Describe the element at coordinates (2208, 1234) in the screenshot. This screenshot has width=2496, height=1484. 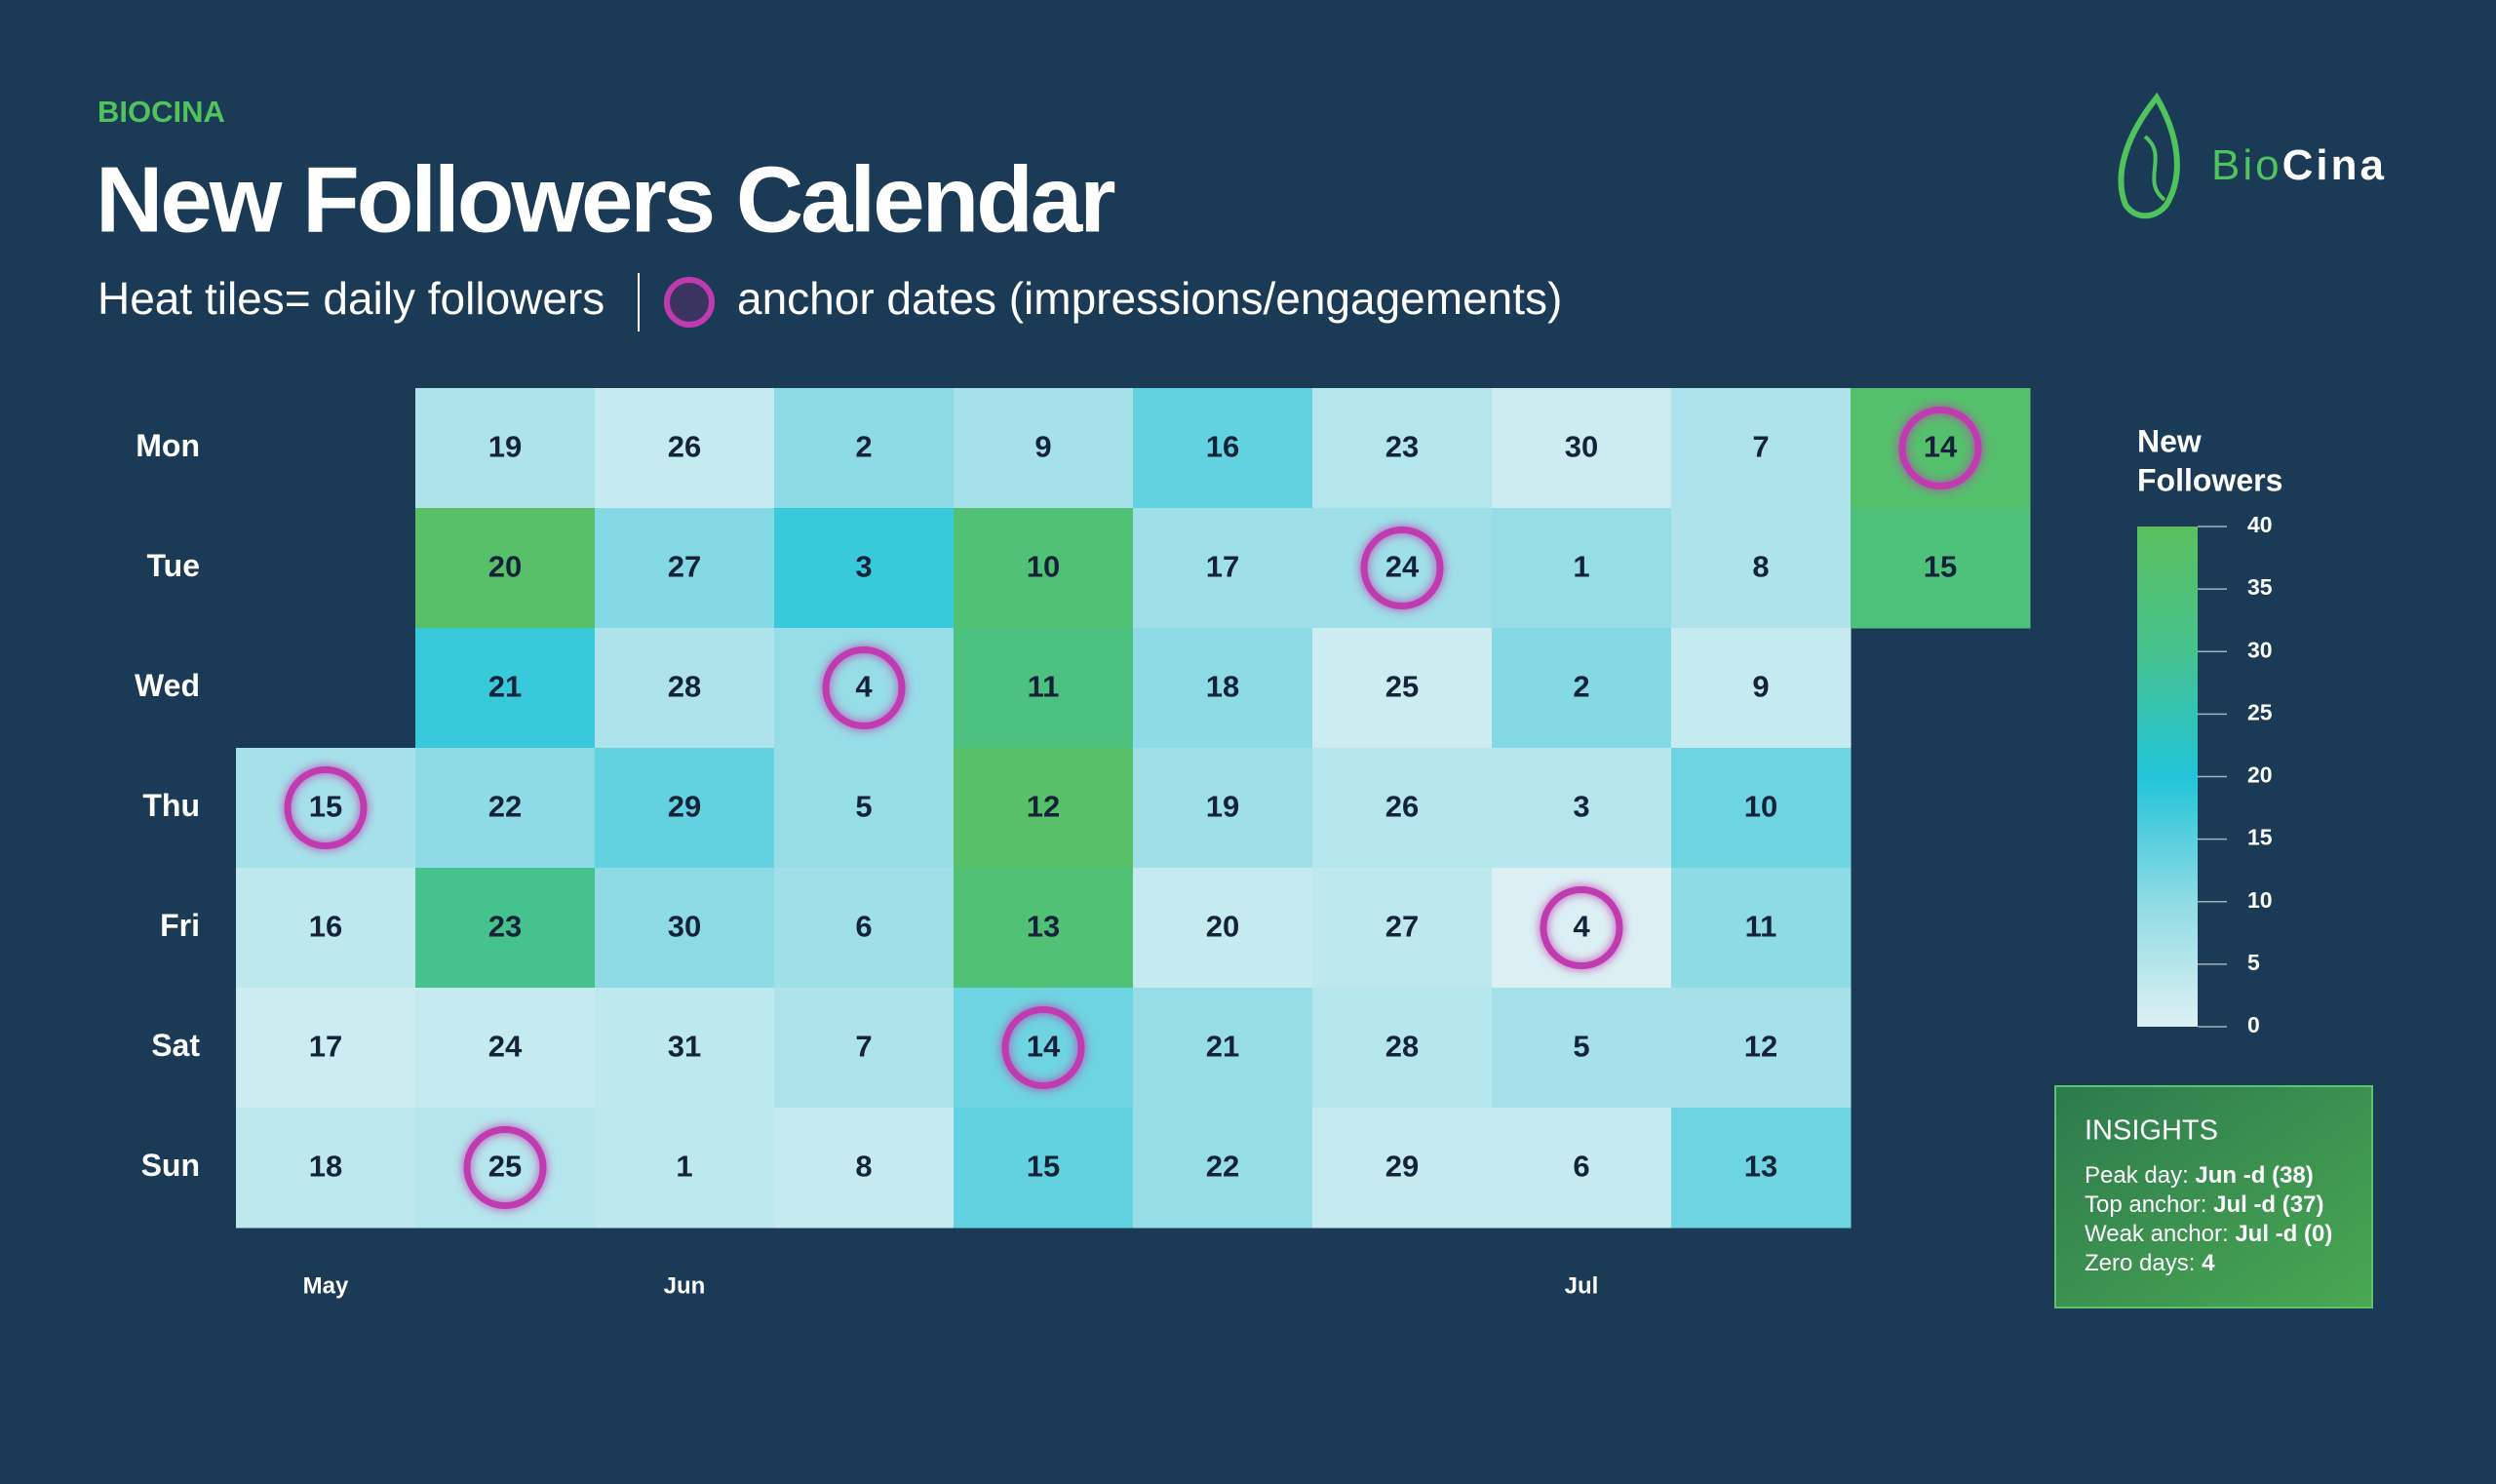
I see `insight-line: Weak anchor: Jul -d (0)` at that location.